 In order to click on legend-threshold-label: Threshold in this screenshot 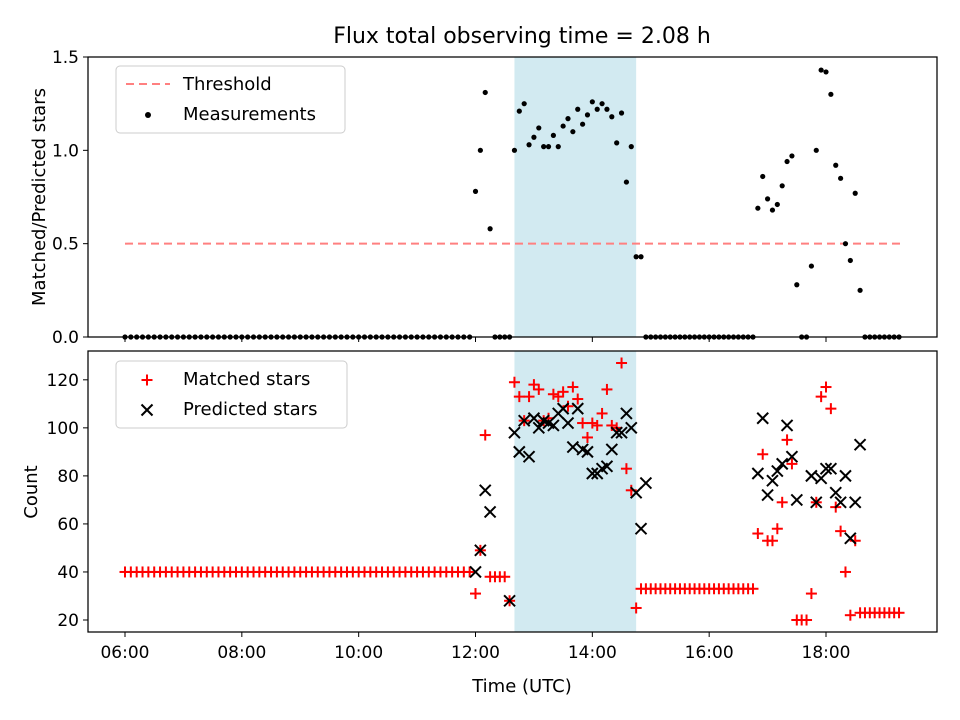, I will do `click(227, 84)`.